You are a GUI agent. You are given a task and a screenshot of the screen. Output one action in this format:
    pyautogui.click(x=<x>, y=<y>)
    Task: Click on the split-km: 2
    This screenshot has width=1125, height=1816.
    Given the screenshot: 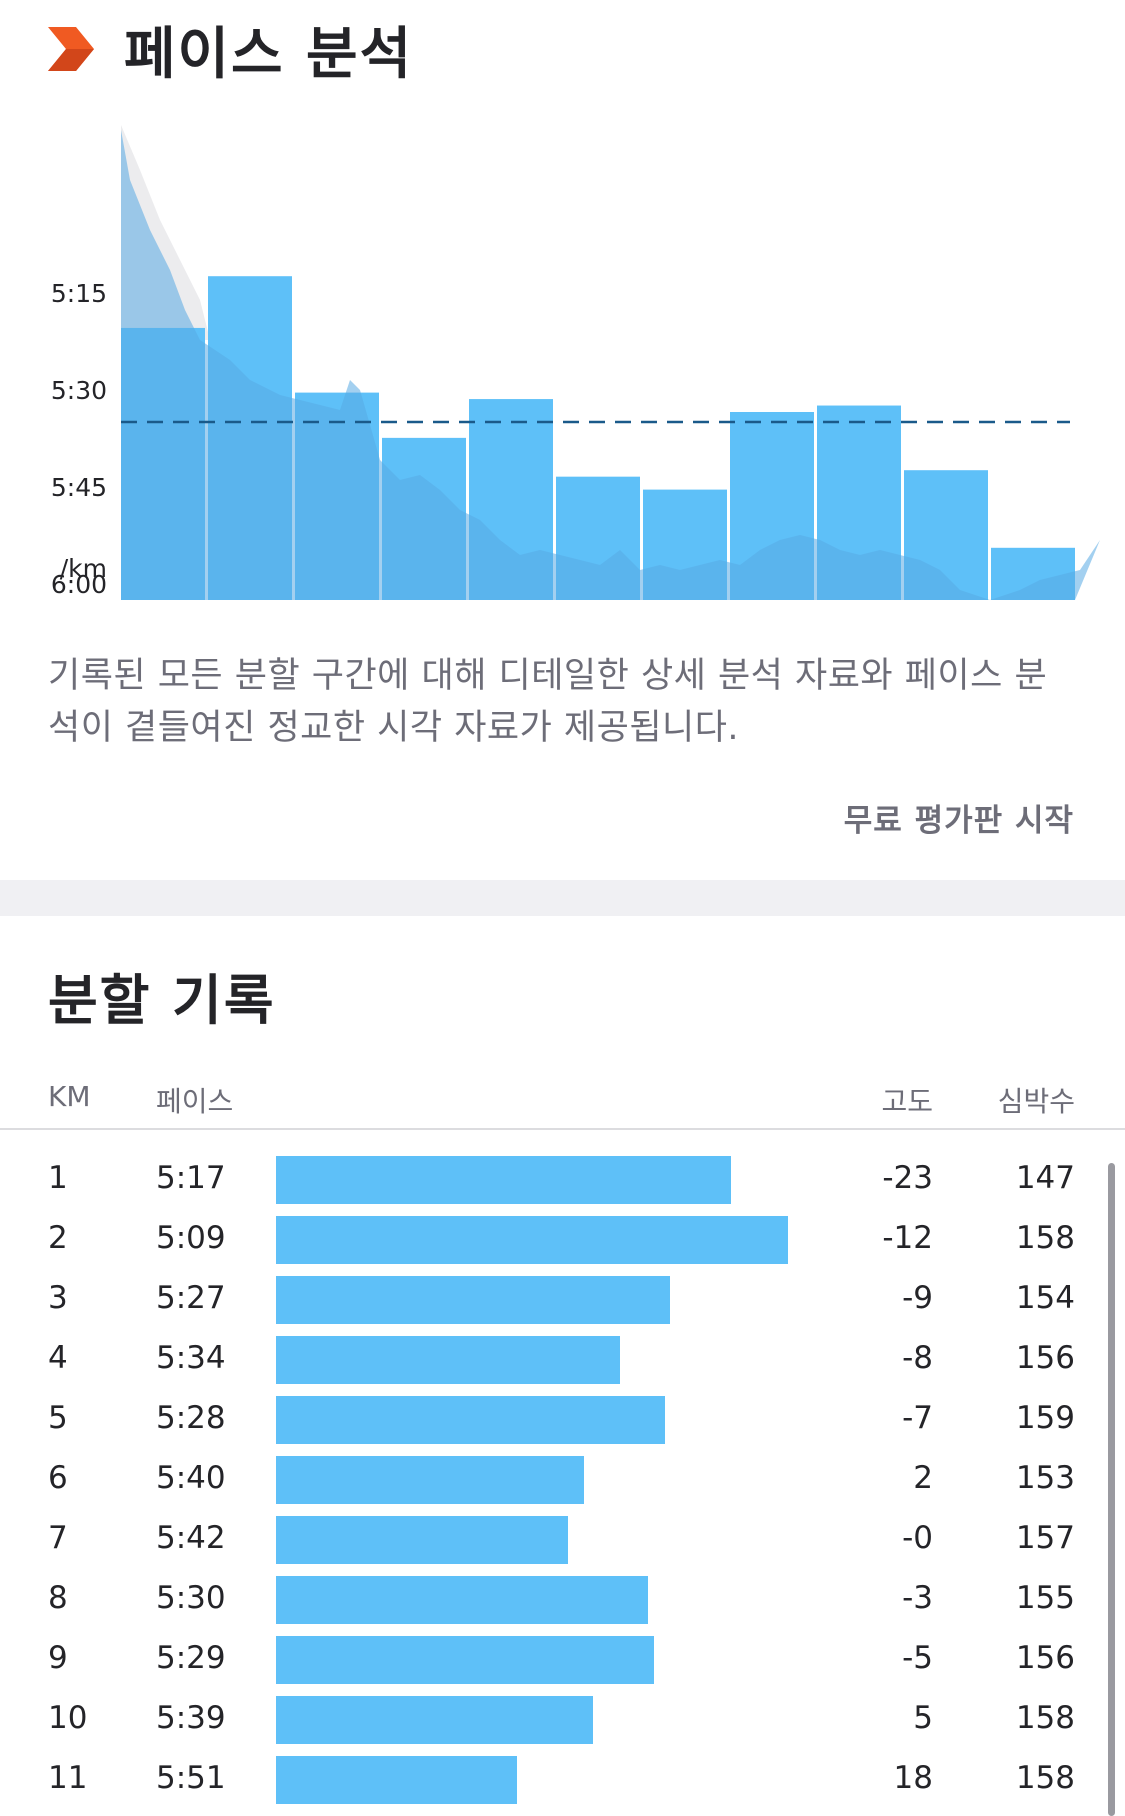 What is the action you would take?
    pyautogui.click(x=58, y=1238)
    